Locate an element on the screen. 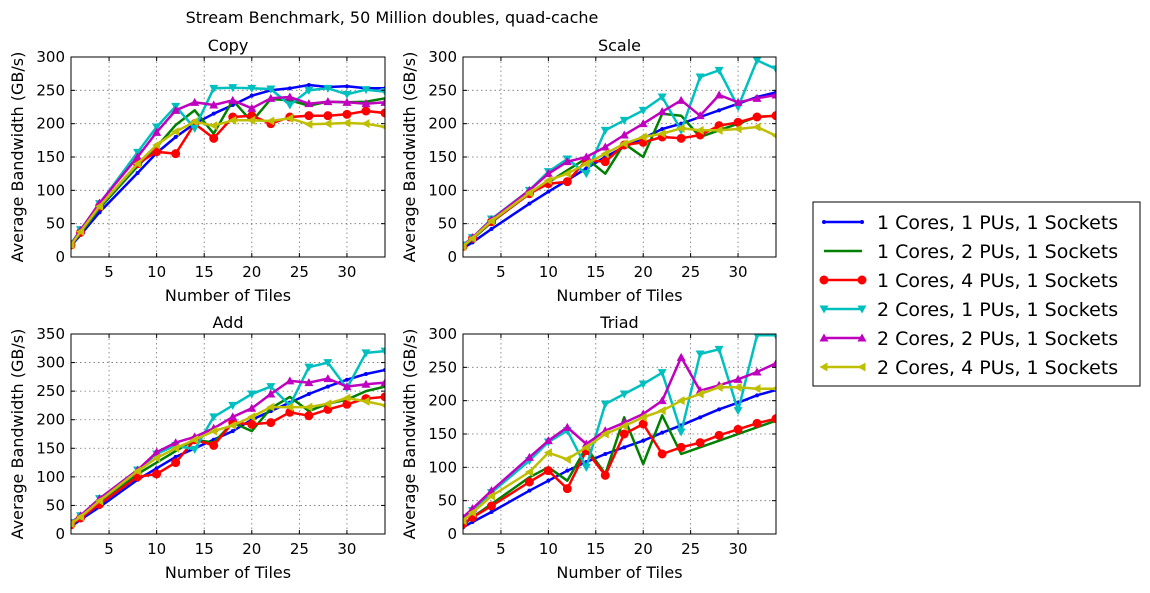  legend-label: 2 Cores, 4 PUs, 1 Sockets is located at coordinates (997, 368).